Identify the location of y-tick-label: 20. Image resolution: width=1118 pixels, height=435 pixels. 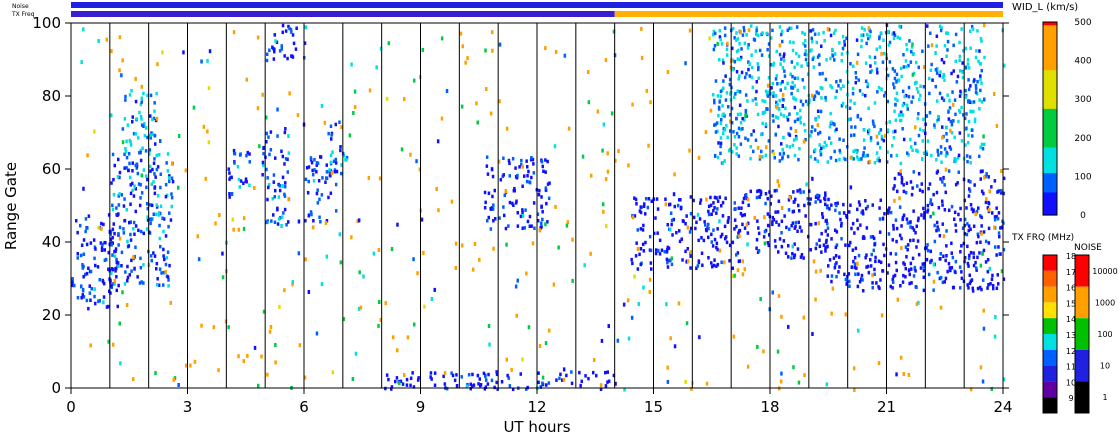
(51, 315).